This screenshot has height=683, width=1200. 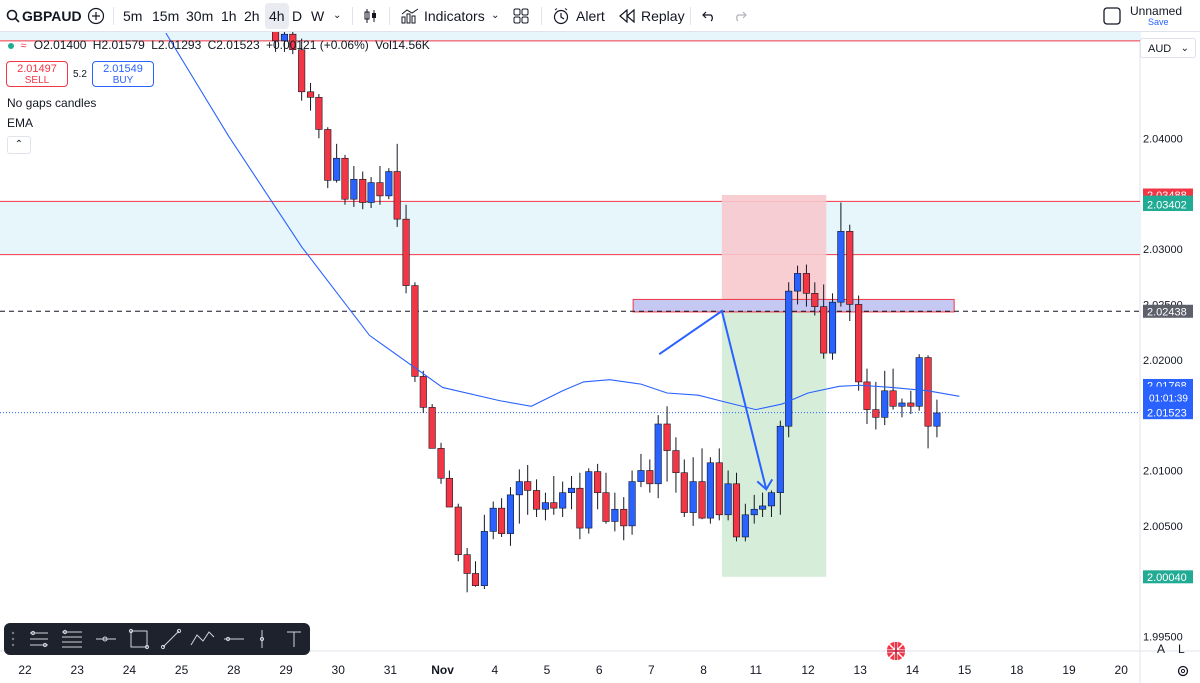 What do you see at coordinates (39, 639) in the screenshot?
I see `parallel-channel-icon` at bounding box center [39, 639].